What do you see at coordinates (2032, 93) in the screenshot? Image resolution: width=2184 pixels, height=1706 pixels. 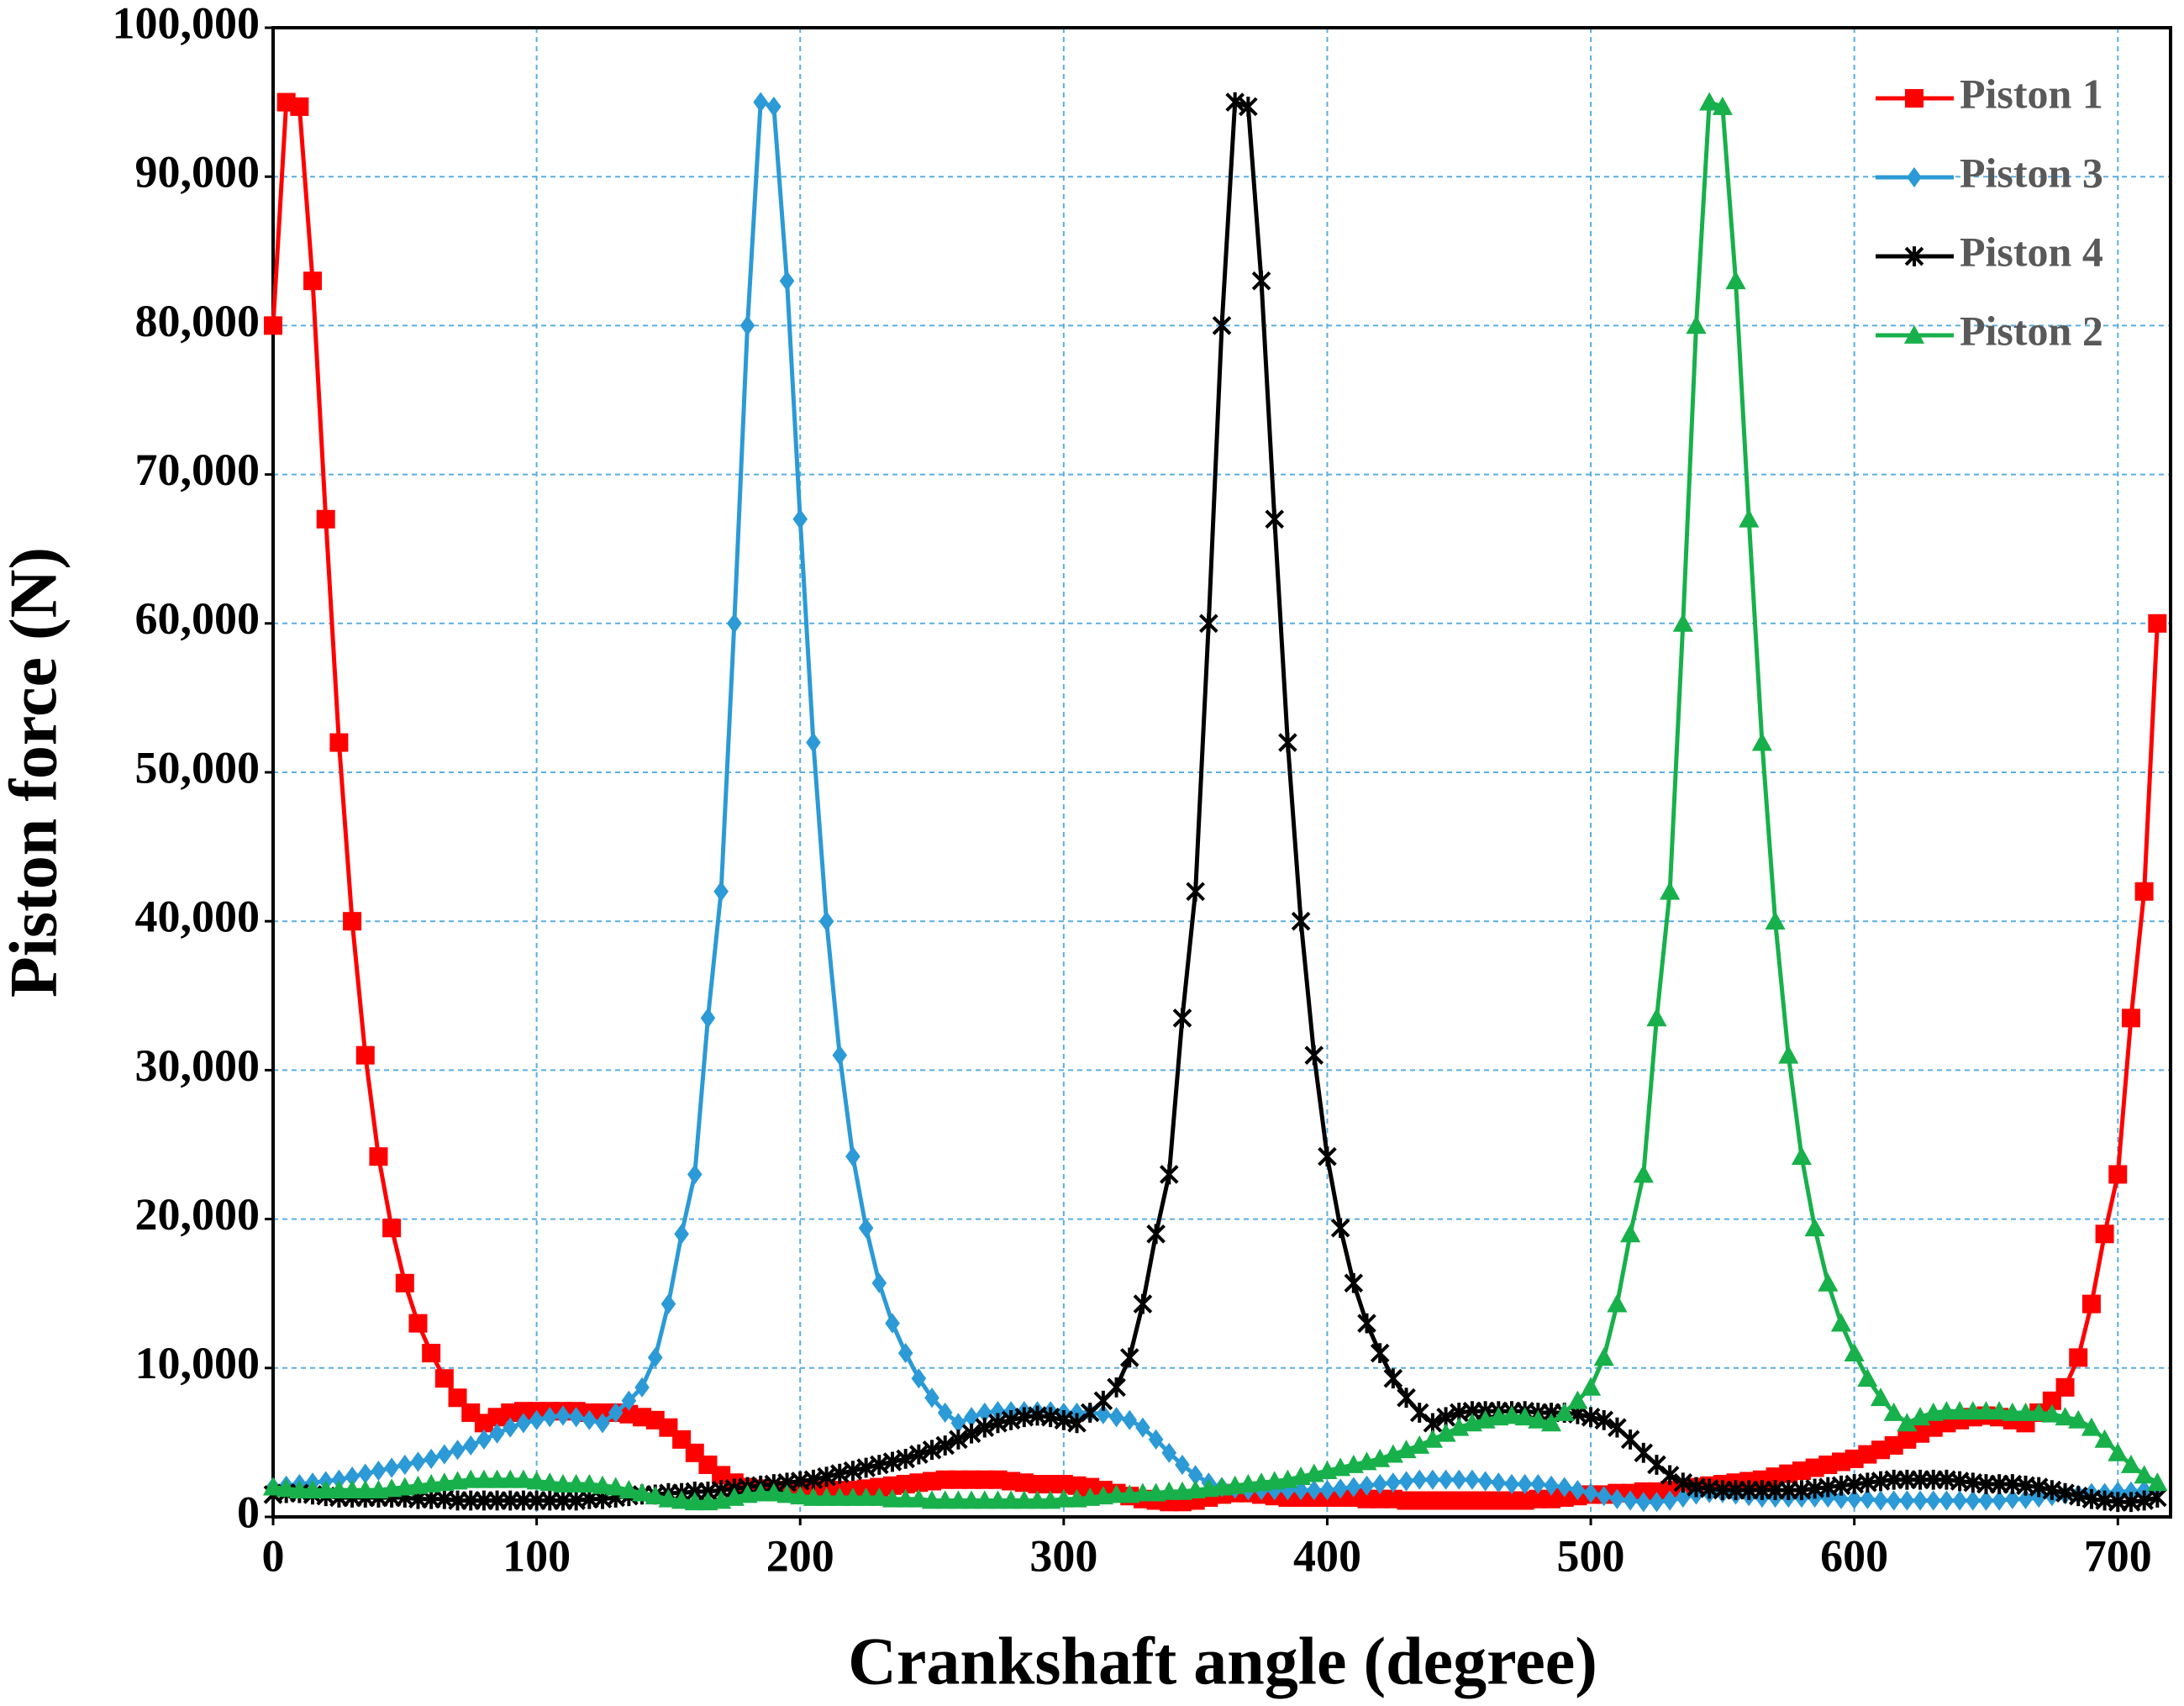 I see `legend-label: Piston 1` at bounding box center [2032, 93].